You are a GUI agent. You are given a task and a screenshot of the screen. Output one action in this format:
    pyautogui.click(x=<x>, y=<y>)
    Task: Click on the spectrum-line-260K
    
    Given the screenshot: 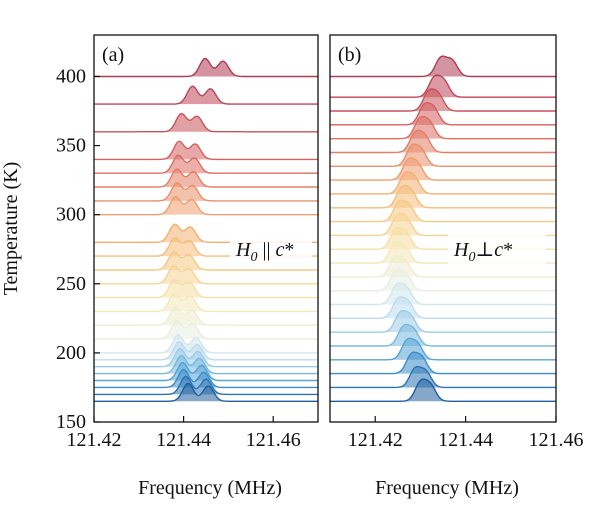 What is the action you would take?
    pyautogui.click(x=206, y=260)
    